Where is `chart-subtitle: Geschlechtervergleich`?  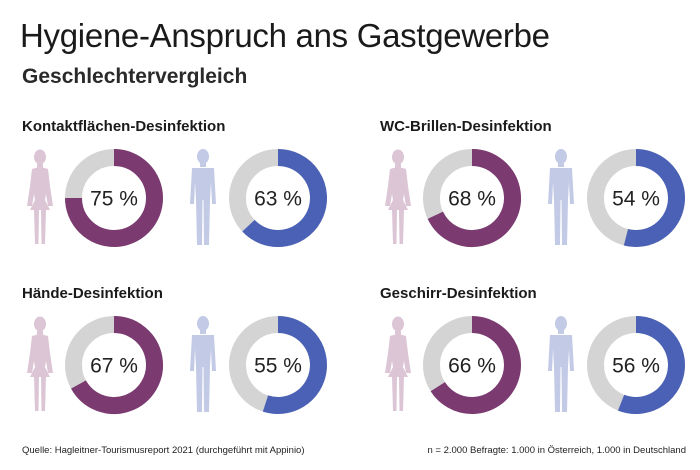 chart-subtitle: Geschlechtervergleich is located at coordinates (135, 76).